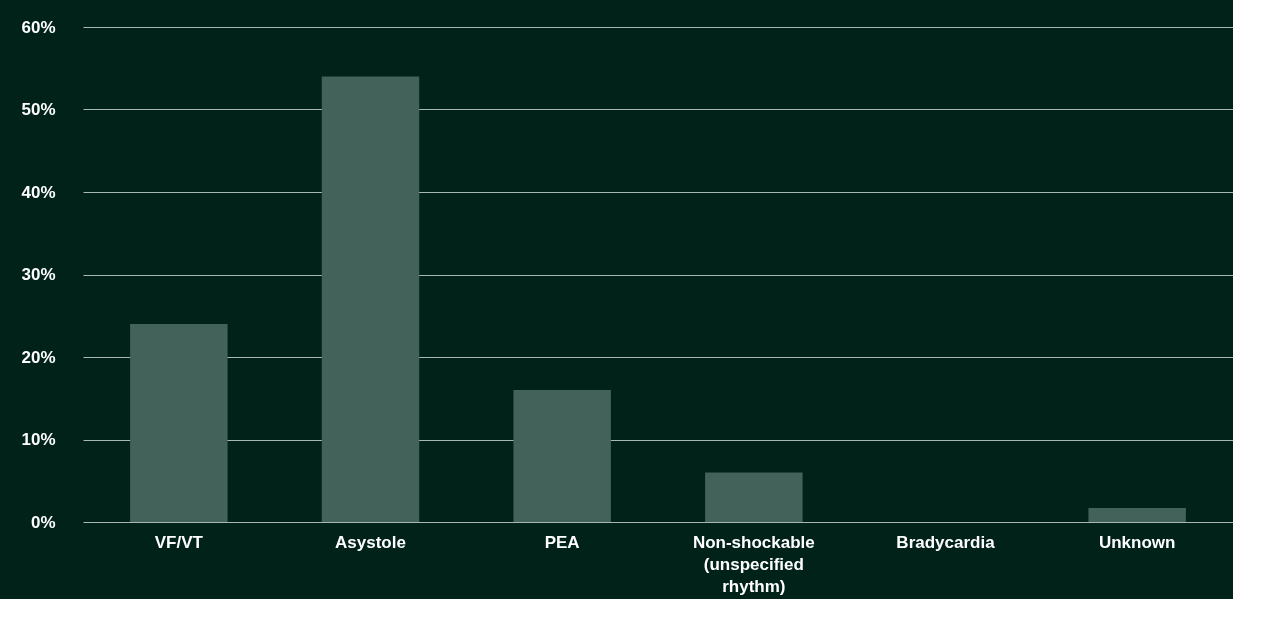 The width and height of the screenshot is (1271, 619). I want to click on x-tick-label: Unknown, so click(1137, 542).